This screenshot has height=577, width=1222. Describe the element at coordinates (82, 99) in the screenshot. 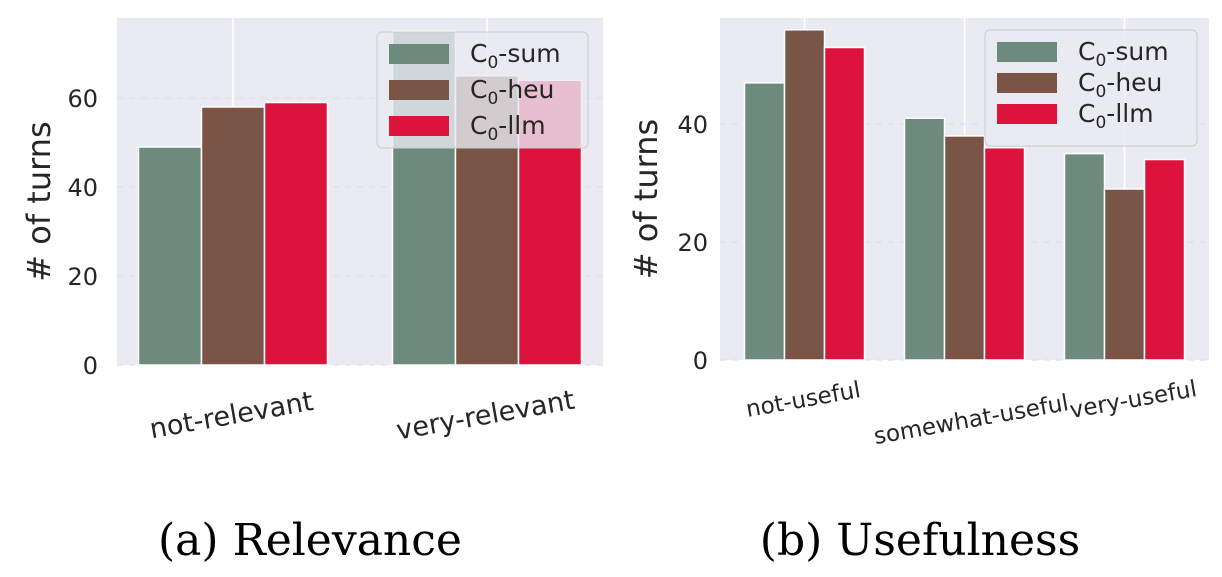

I see `y-tick-label: 60` at that location.